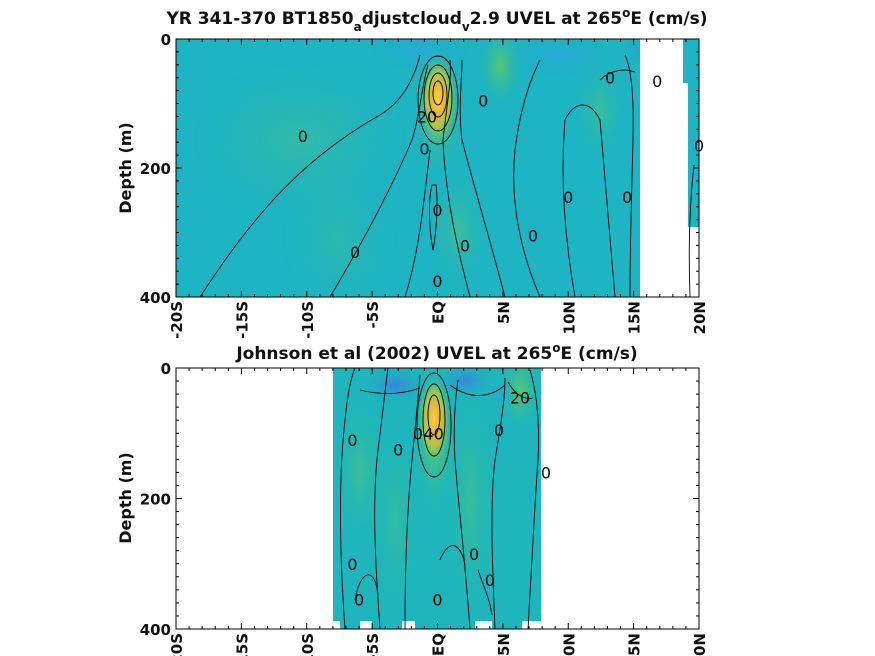 This screenshot has height=656, width=875. Describe the element at coordinates (504, 312) in the screenshot. I see `top-xtick-label: 5N` at that location.